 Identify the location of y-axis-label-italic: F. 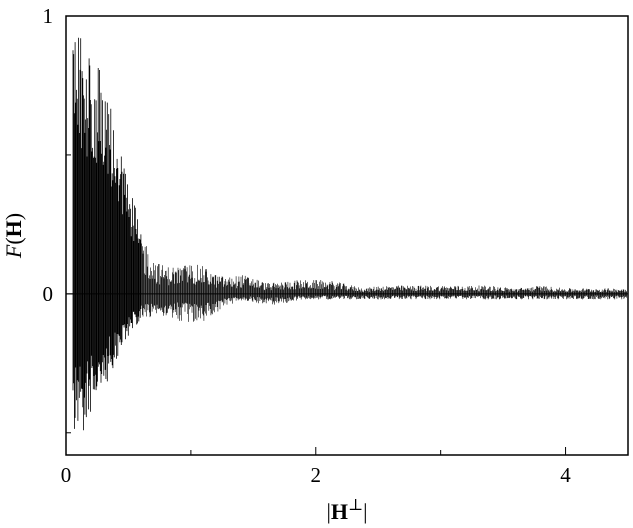
(13, 251).